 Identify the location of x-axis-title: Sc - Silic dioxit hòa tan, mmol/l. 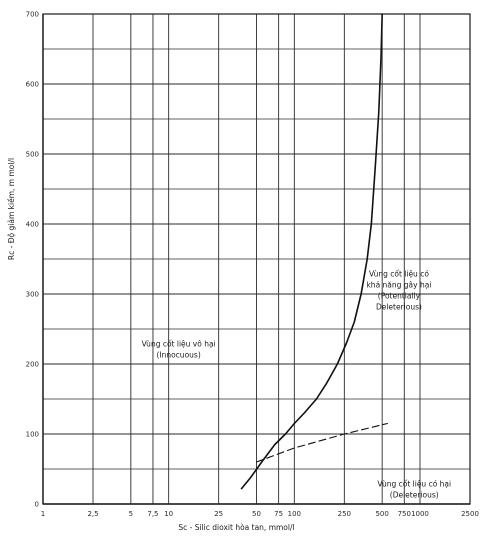
(236, 527).